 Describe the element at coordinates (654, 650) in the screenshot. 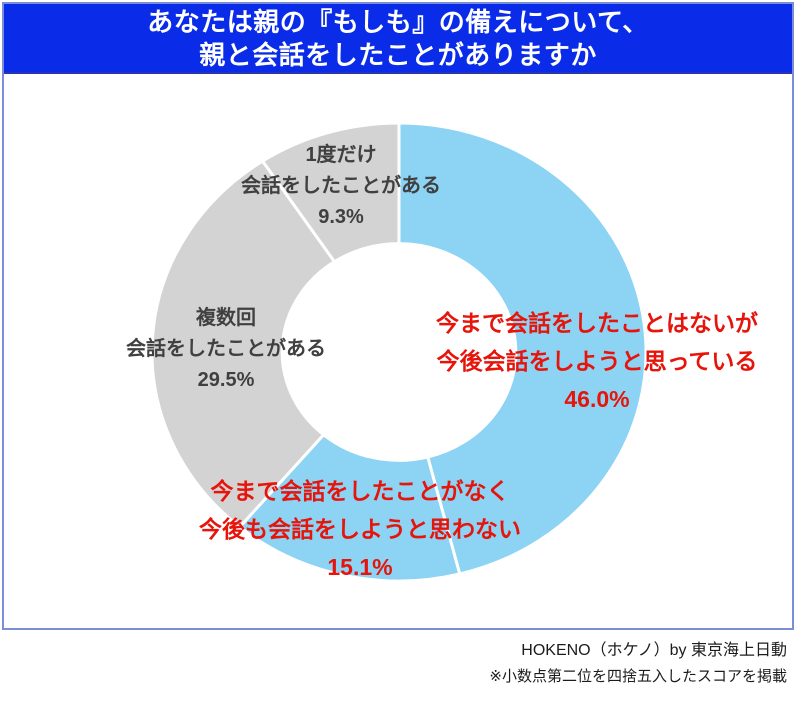

I see `source-credit: HOKENO（ホケノ）by 東京海上日動` at that location.